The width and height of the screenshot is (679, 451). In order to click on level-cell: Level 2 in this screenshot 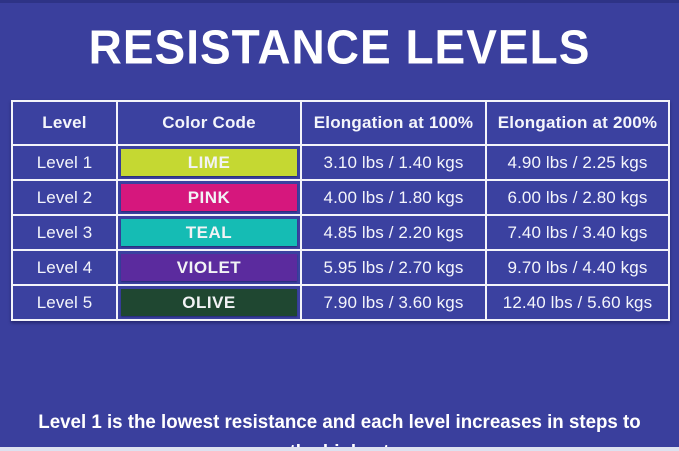, I will do `click(64, 197)`.